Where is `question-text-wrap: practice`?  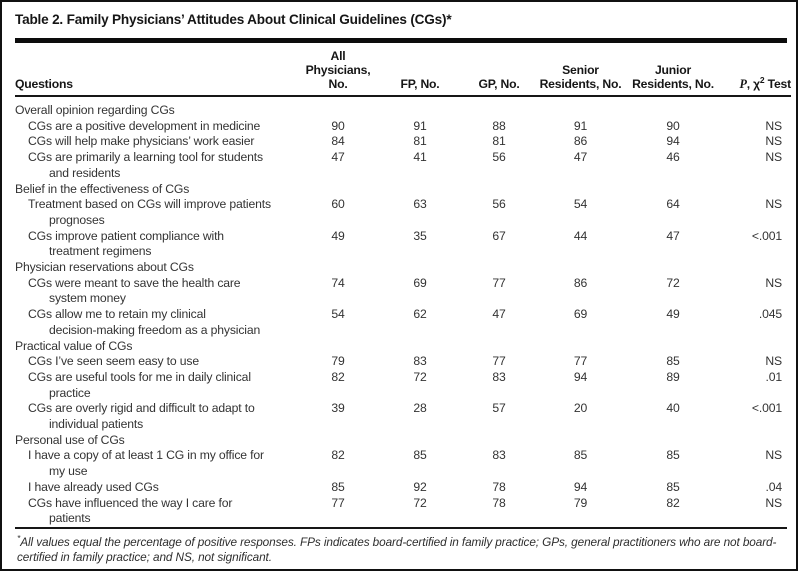 question-text-wrap: practice is located at coordinates (70, 392).